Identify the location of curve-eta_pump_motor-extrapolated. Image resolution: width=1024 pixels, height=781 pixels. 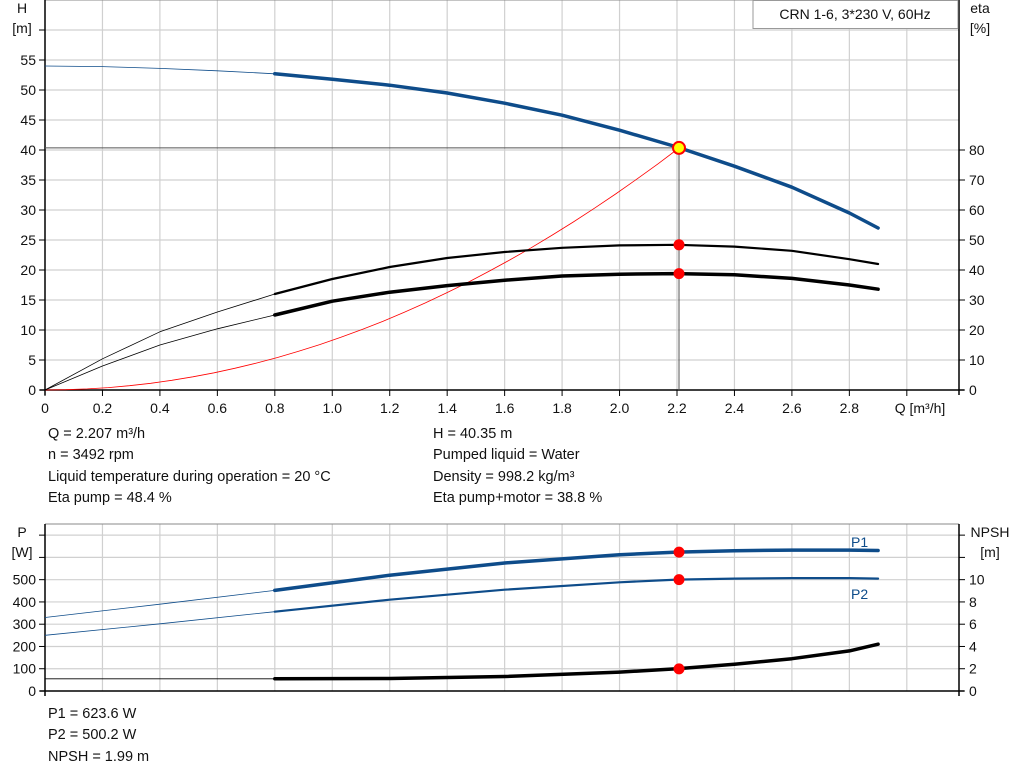
(159, 352).